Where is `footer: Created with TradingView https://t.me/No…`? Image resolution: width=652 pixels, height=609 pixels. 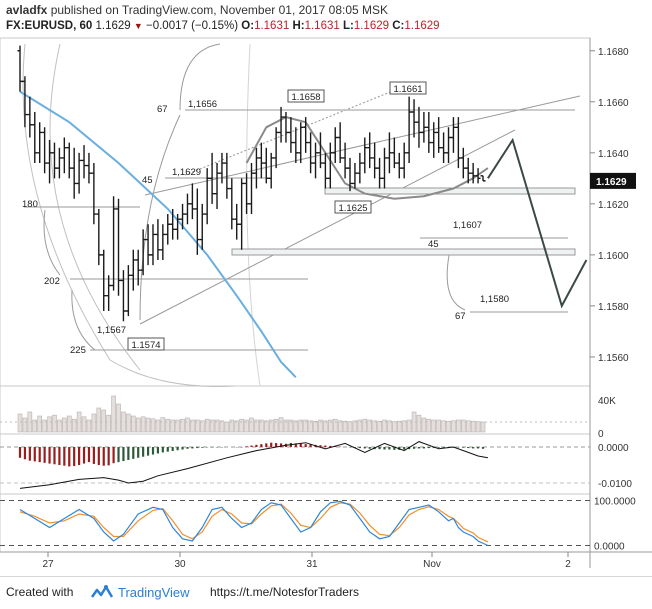 footer: Created with TradingView https://t.me/No… is located at coordinates (326, 592).